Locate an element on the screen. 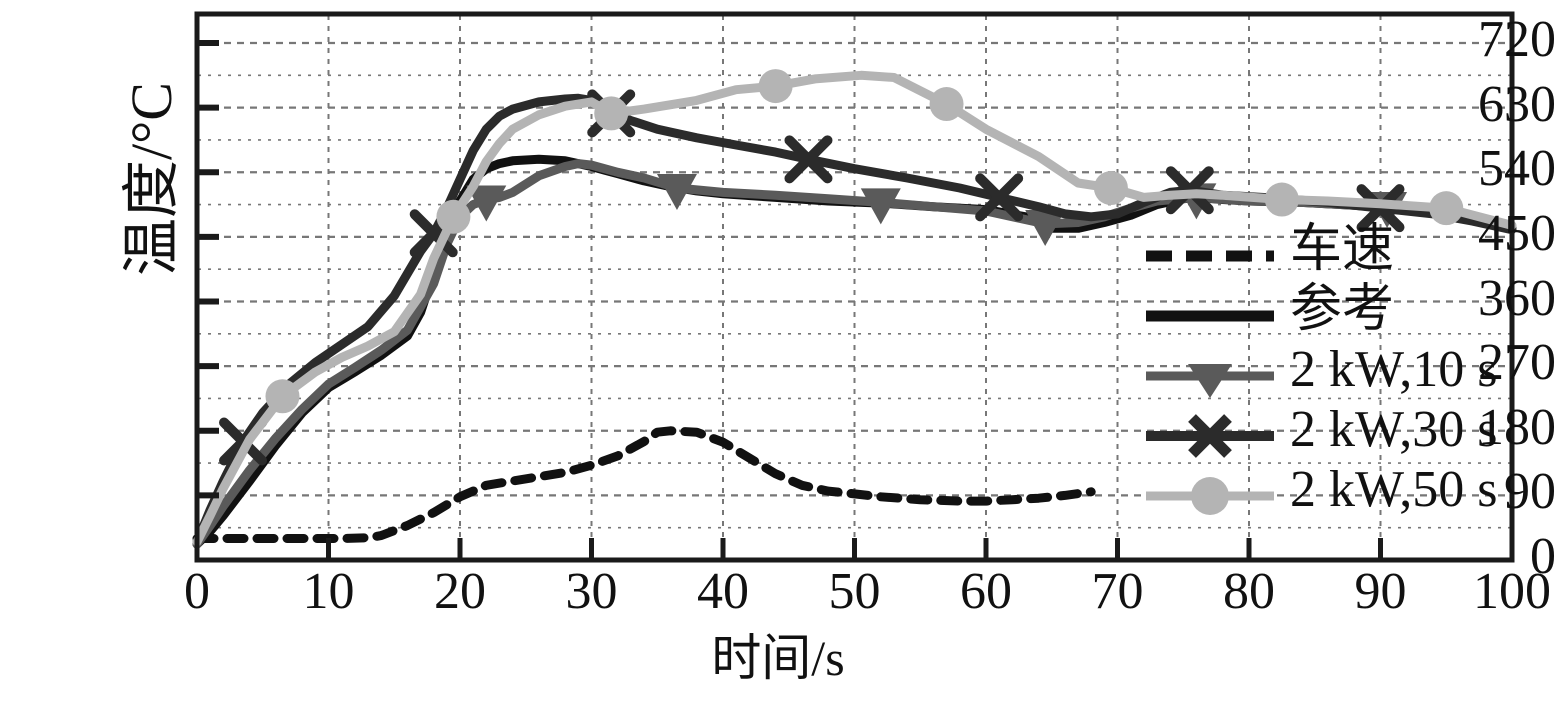 This screenshot has width=1556, height=704. y-axis-title: 温度/°C is located at coordinates (151, 179).